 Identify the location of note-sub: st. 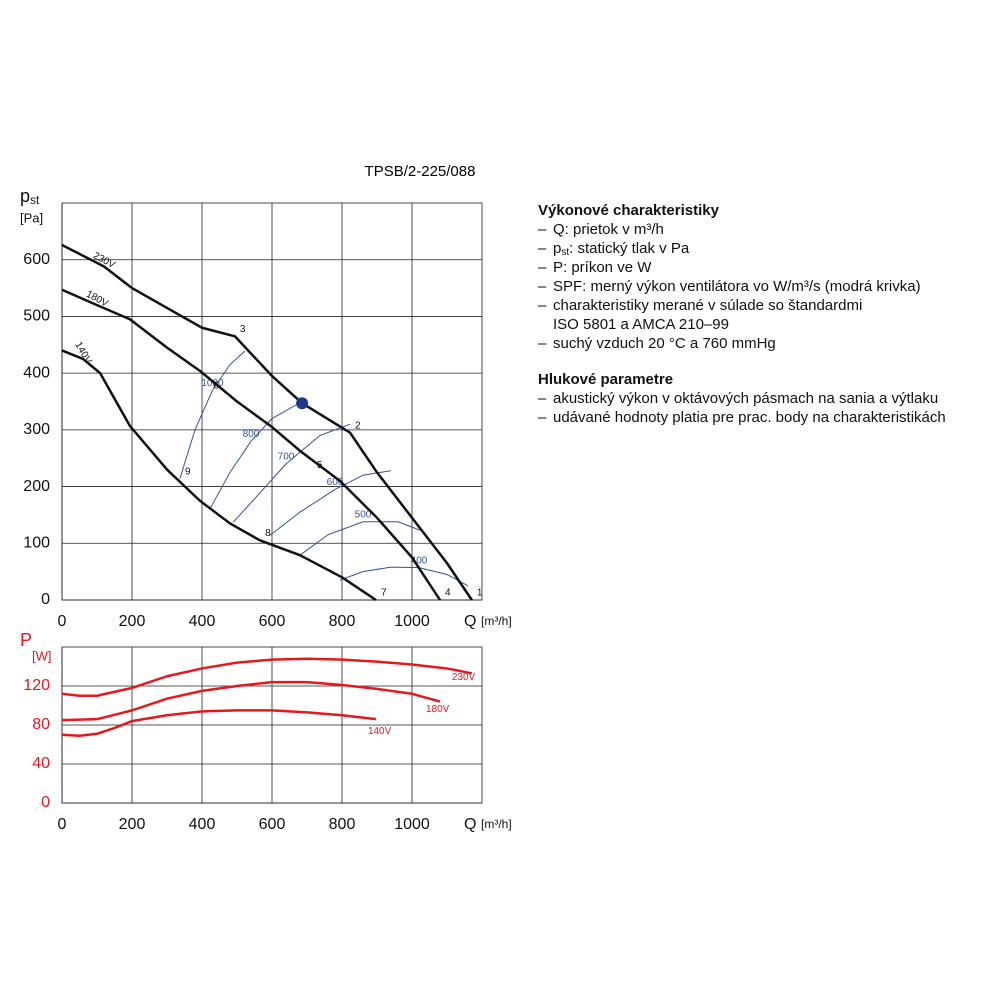
(565, 252).